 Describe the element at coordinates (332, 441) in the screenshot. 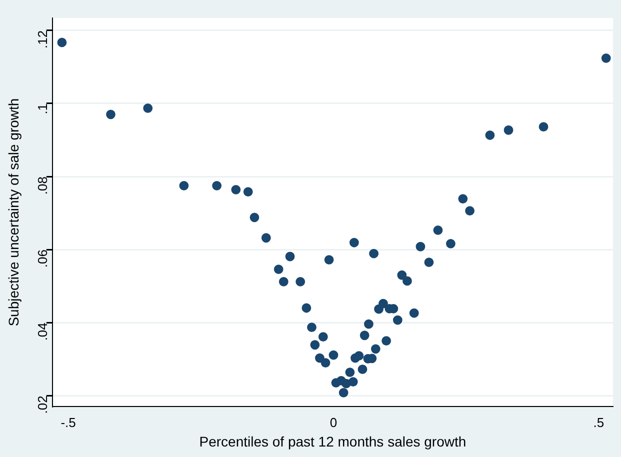

I see `x-axis-title: Percentiles of past 12 months sales growth` at that location.